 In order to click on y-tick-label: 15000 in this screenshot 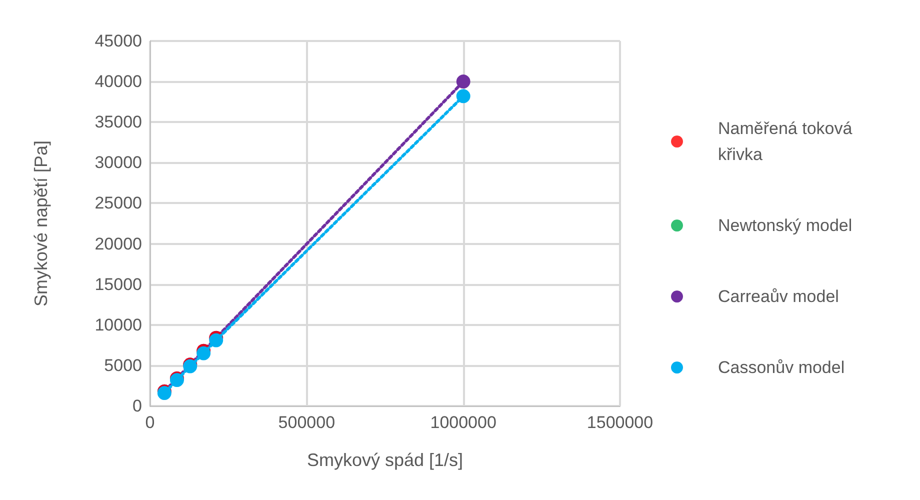, I will do `click(118, 284)`.